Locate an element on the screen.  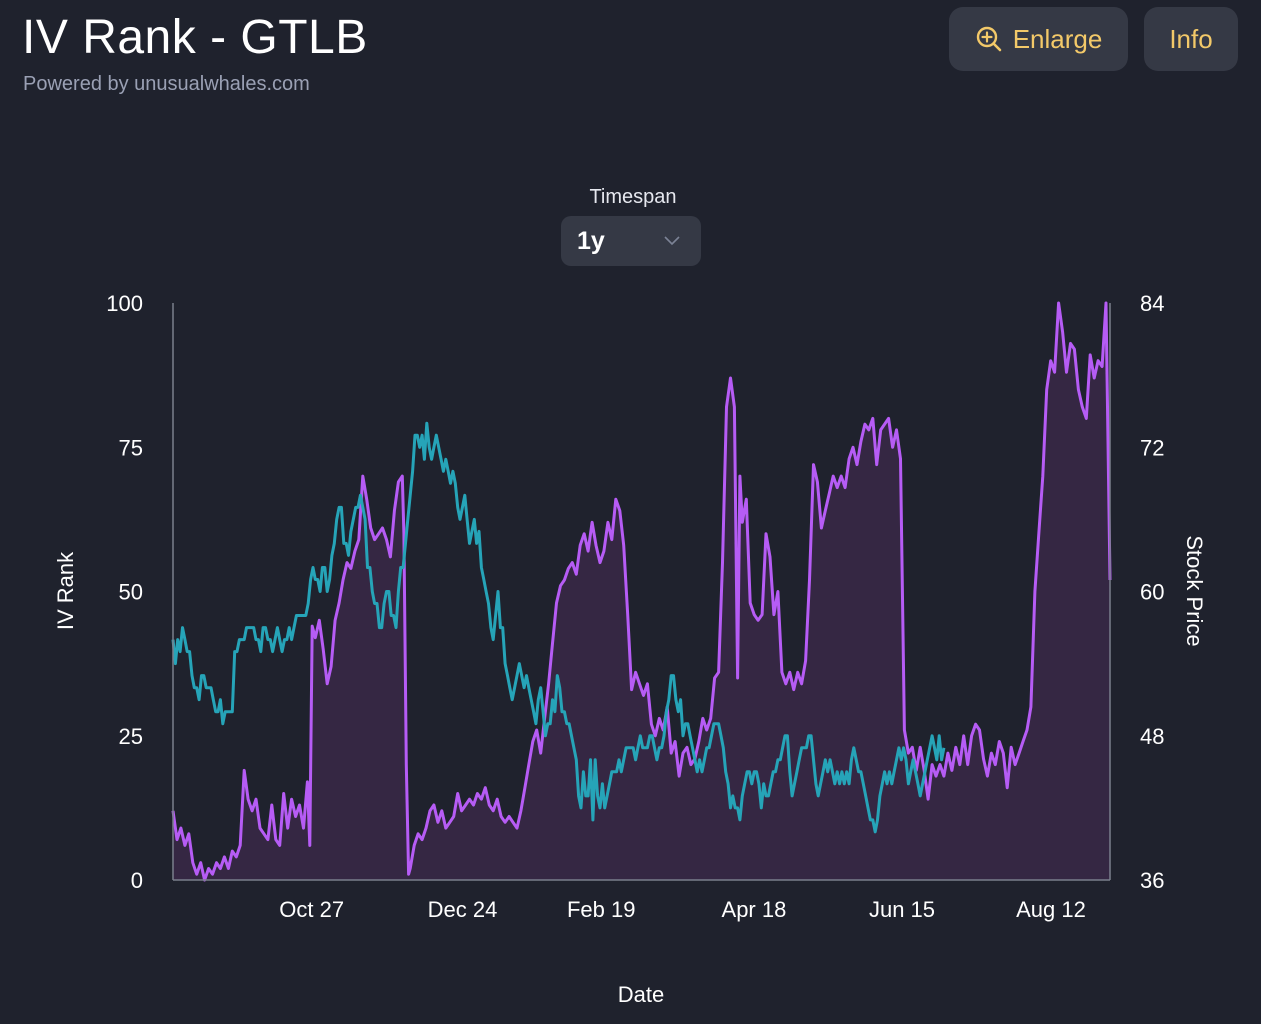
y-tick-label: 100 is located at coordinates (124, 303).